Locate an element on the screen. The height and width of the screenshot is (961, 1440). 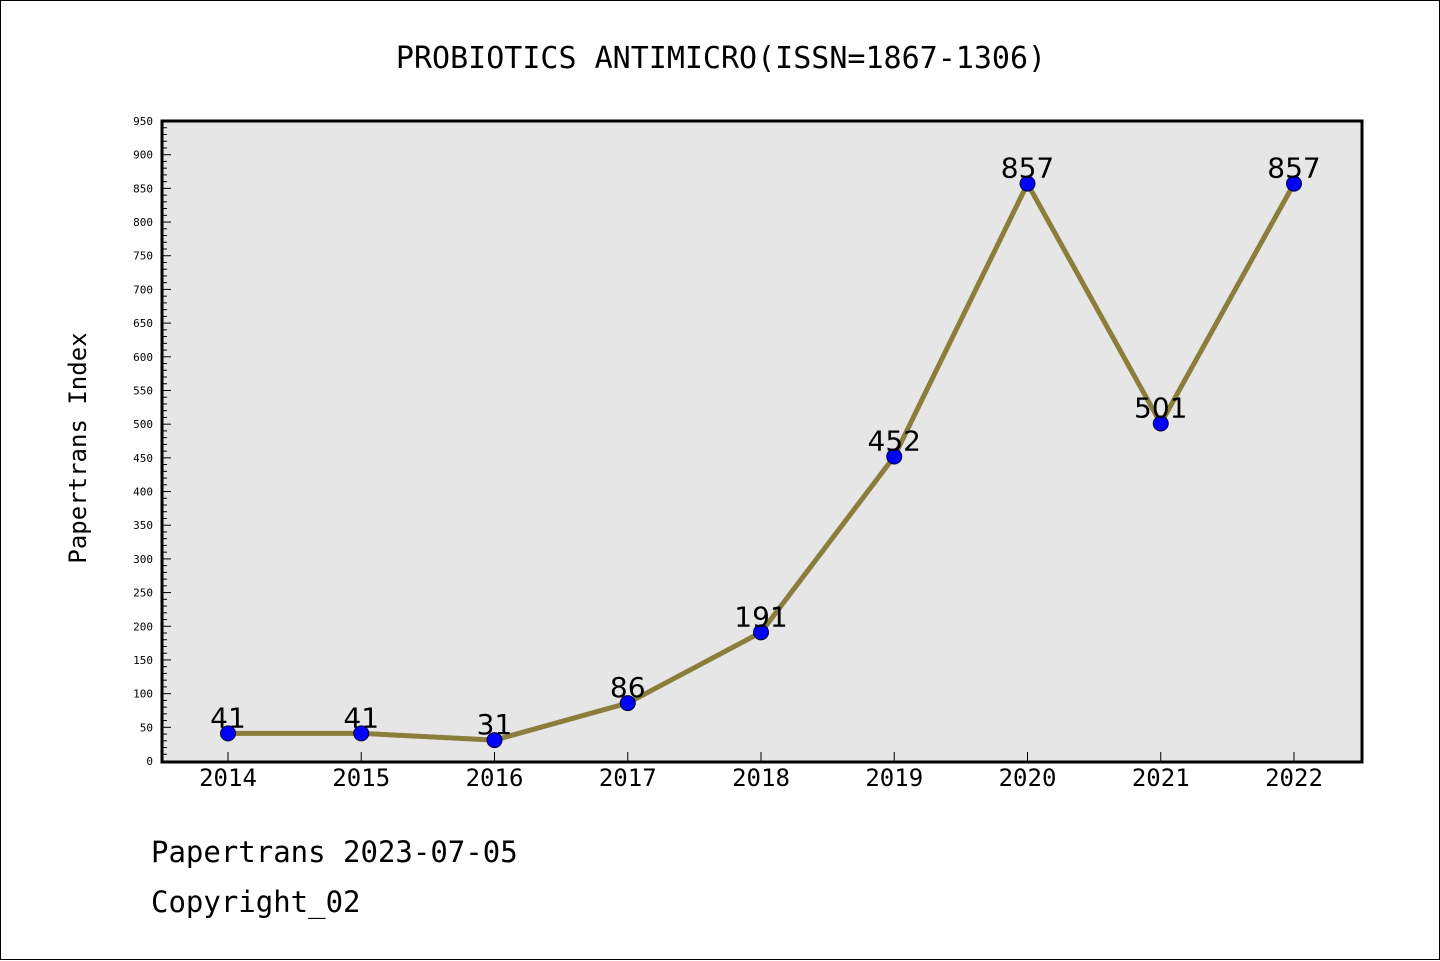
x-tick-label: 2021 is located at coordinates (1161, 778).